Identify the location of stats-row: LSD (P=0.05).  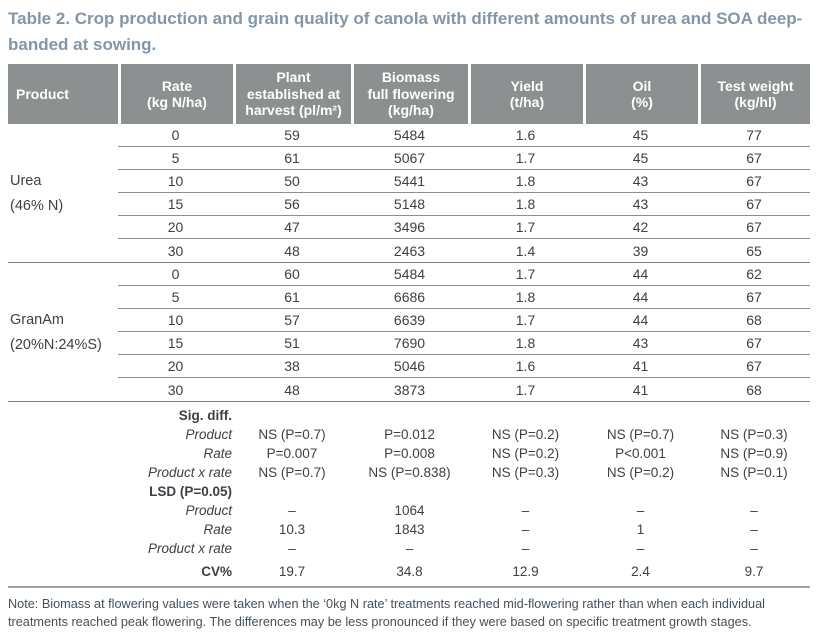
(409, 491).